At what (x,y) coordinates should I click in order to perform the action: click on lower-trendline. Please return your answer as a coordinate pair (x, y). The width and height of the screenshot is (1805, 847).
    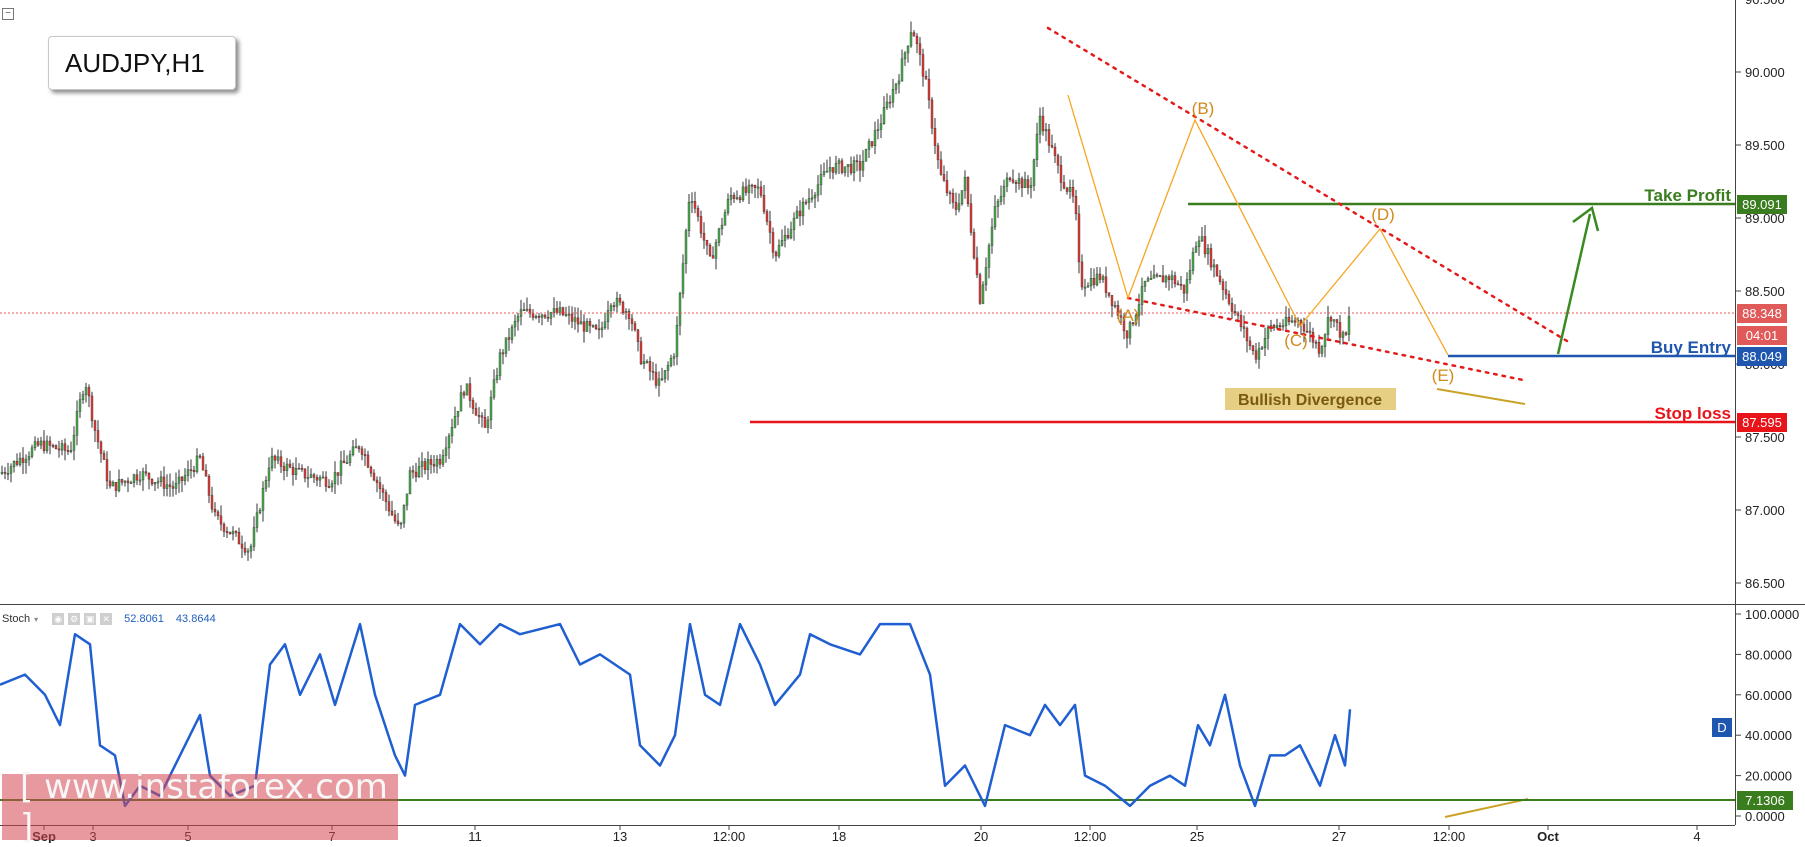
    Looking at the image, I should click on (1325, 339).